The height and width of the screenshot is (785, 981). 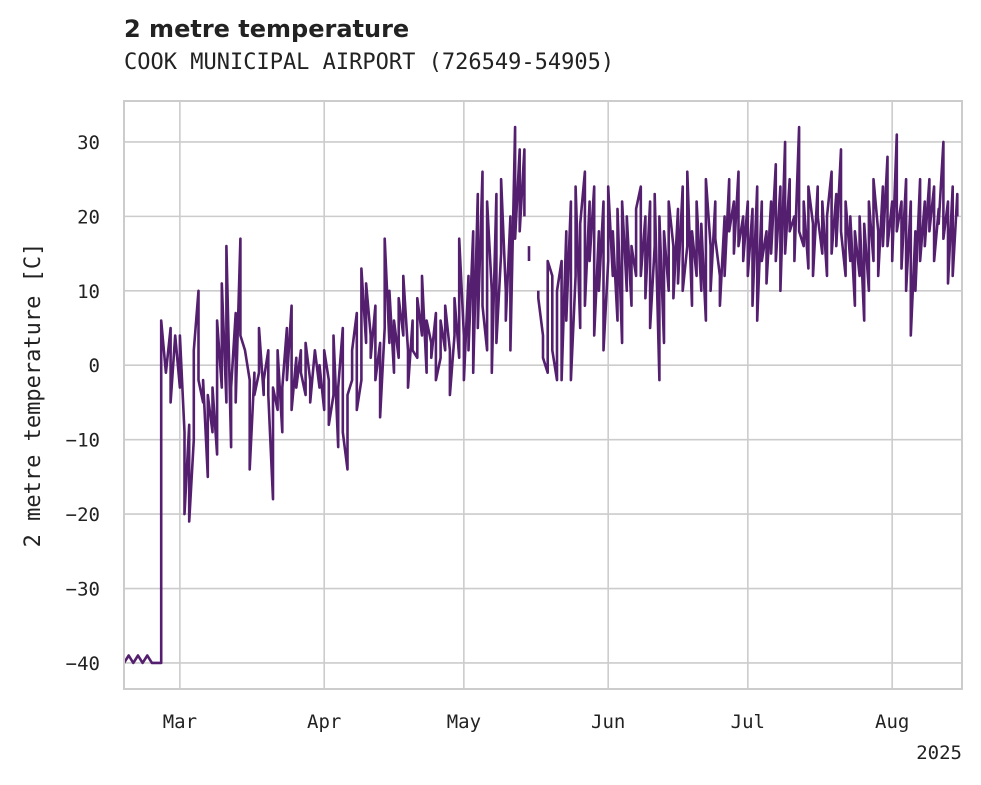 I want to click on x-axis-year-label: 2025, so click(x=939, y=753).